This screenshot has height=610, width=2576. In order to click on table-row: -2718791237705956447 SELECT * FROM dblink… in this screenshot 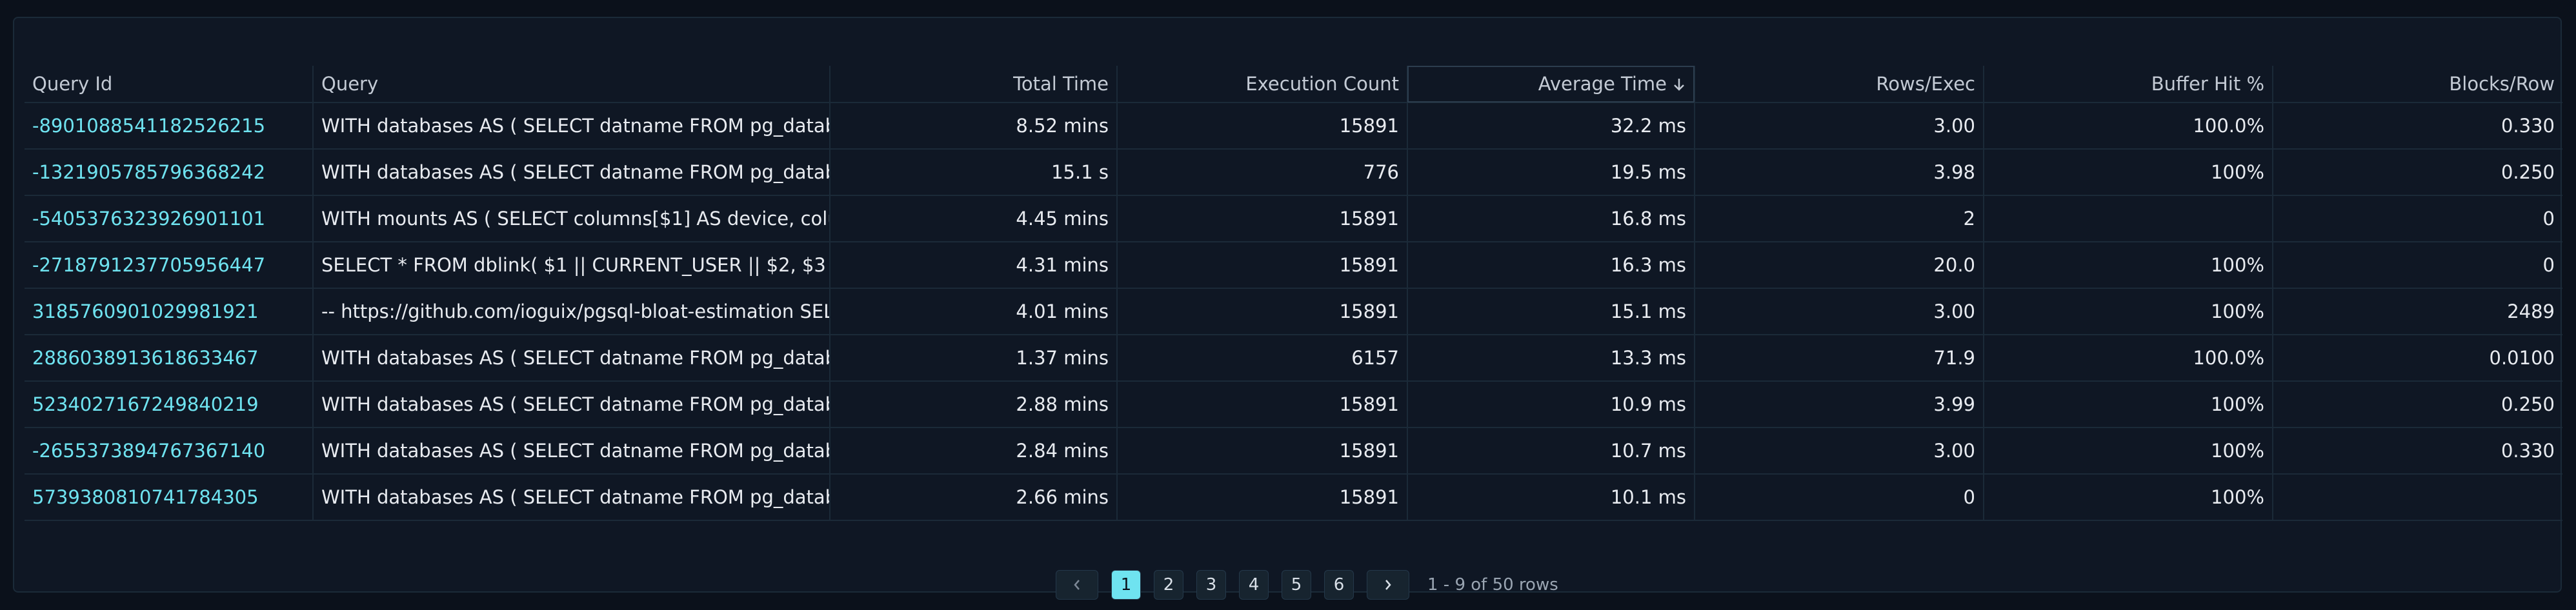, I will do `click(1293, 265)`.